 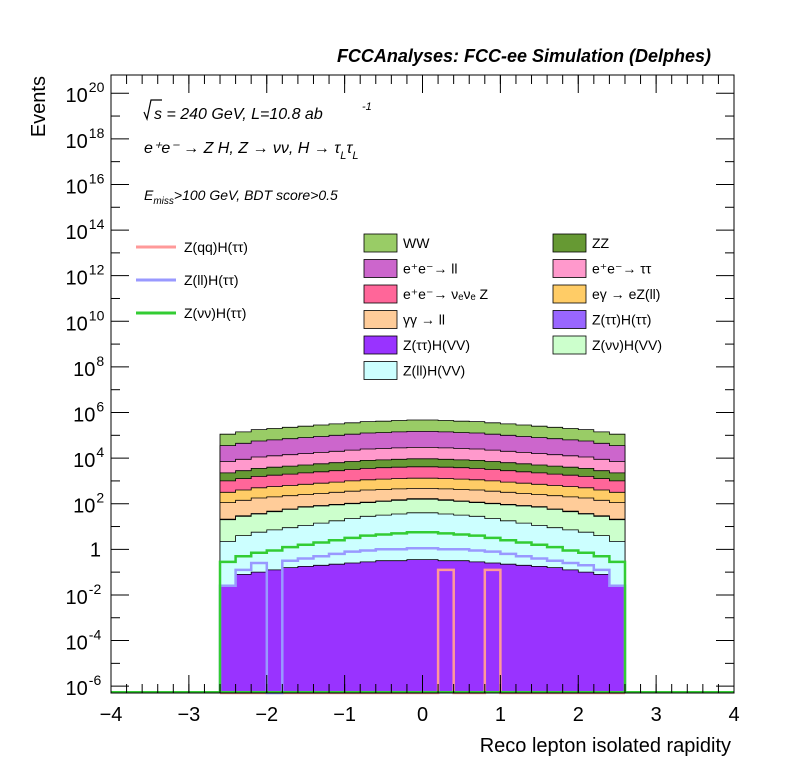 What do you see at coordinates (266, 715) in the screenshot?
I see `x-tick-label: −2` at bounding box center [266, 715].